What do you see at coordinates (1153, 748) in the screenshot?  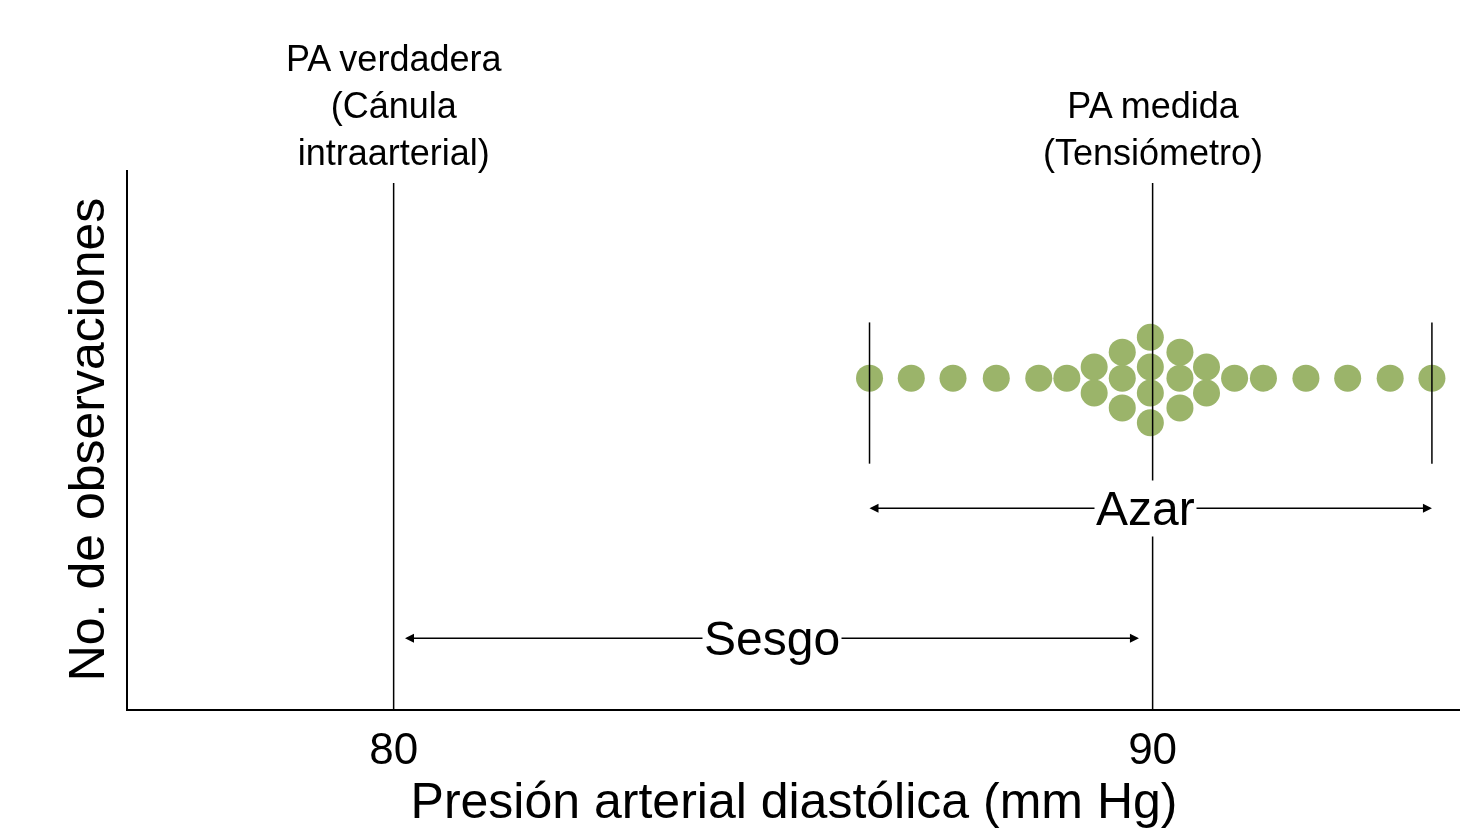 I see `x-tick-label: 90` at bounding box center [1153, 748].